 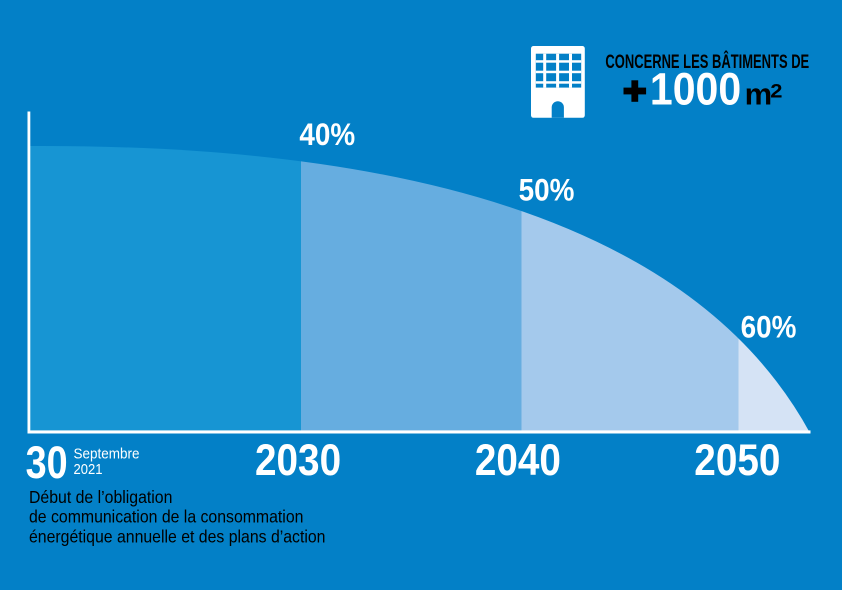 What do you see at coordinates (107, 454) in the screenshot?
I see `svg-text: Septembre` at bounding box center [107, 454].